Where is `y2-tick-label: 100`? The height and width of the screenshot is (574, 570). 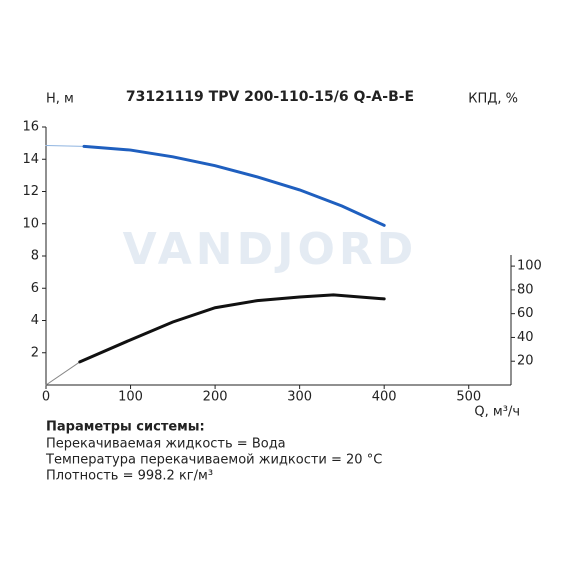 y2-tick-label: 100 is located at coordinates (529, 266).